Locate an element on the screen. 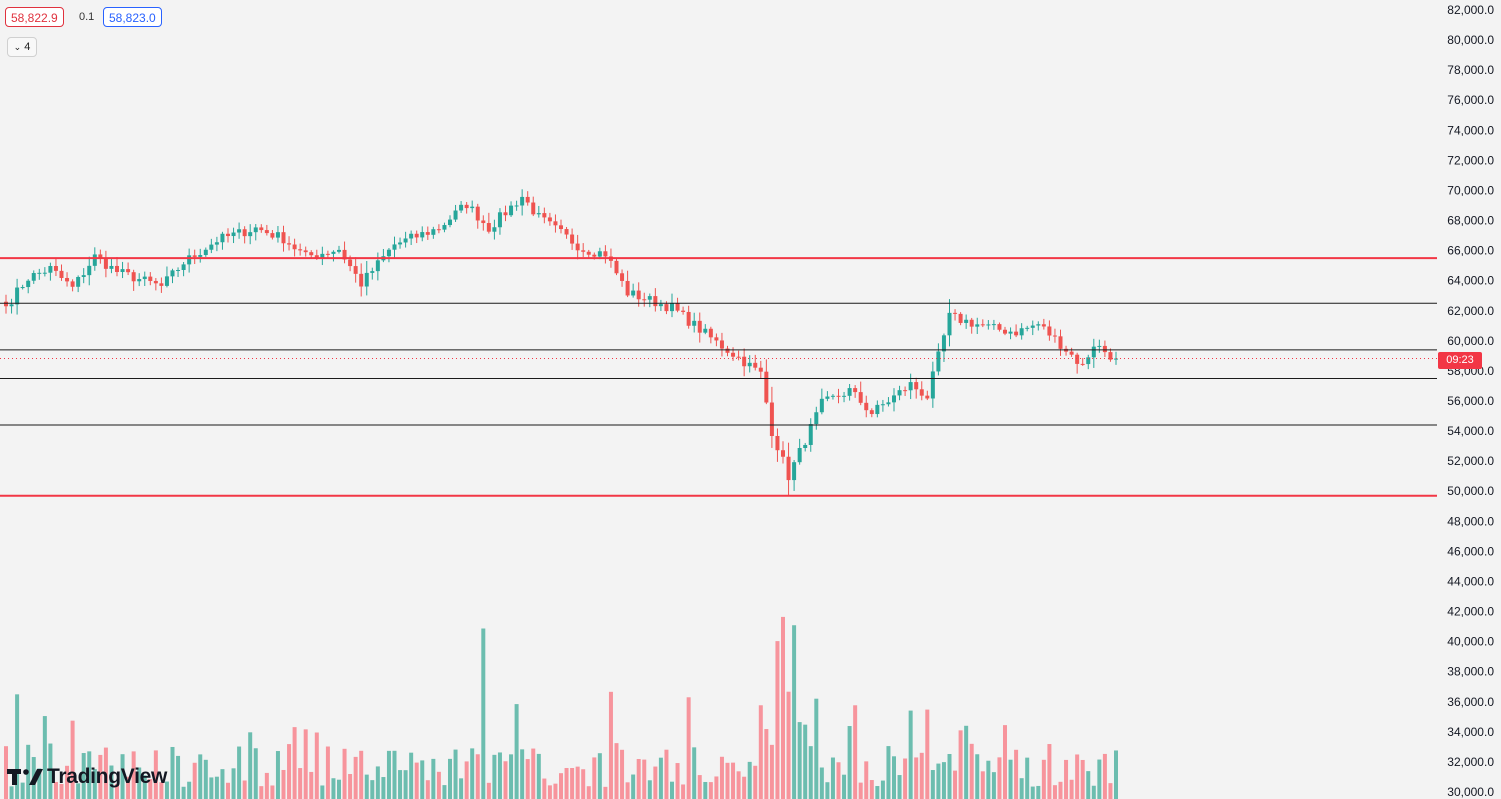 Image resolution: width=1501 pixels, height=799 pixels. y-axis-tick-label: 38,000.0 is located at coordinates (1470, 672).